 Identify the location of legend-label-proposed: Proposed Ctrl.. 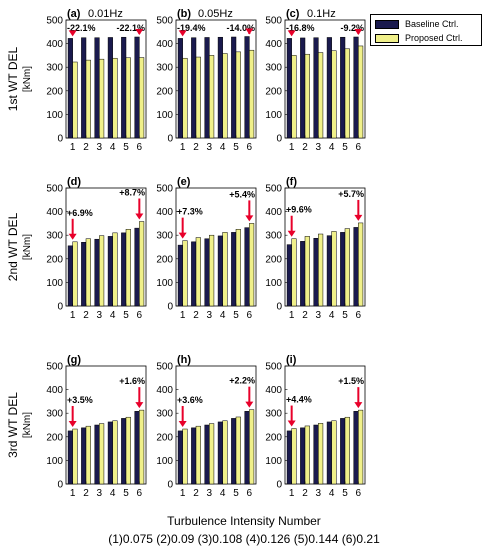
(434, 38).